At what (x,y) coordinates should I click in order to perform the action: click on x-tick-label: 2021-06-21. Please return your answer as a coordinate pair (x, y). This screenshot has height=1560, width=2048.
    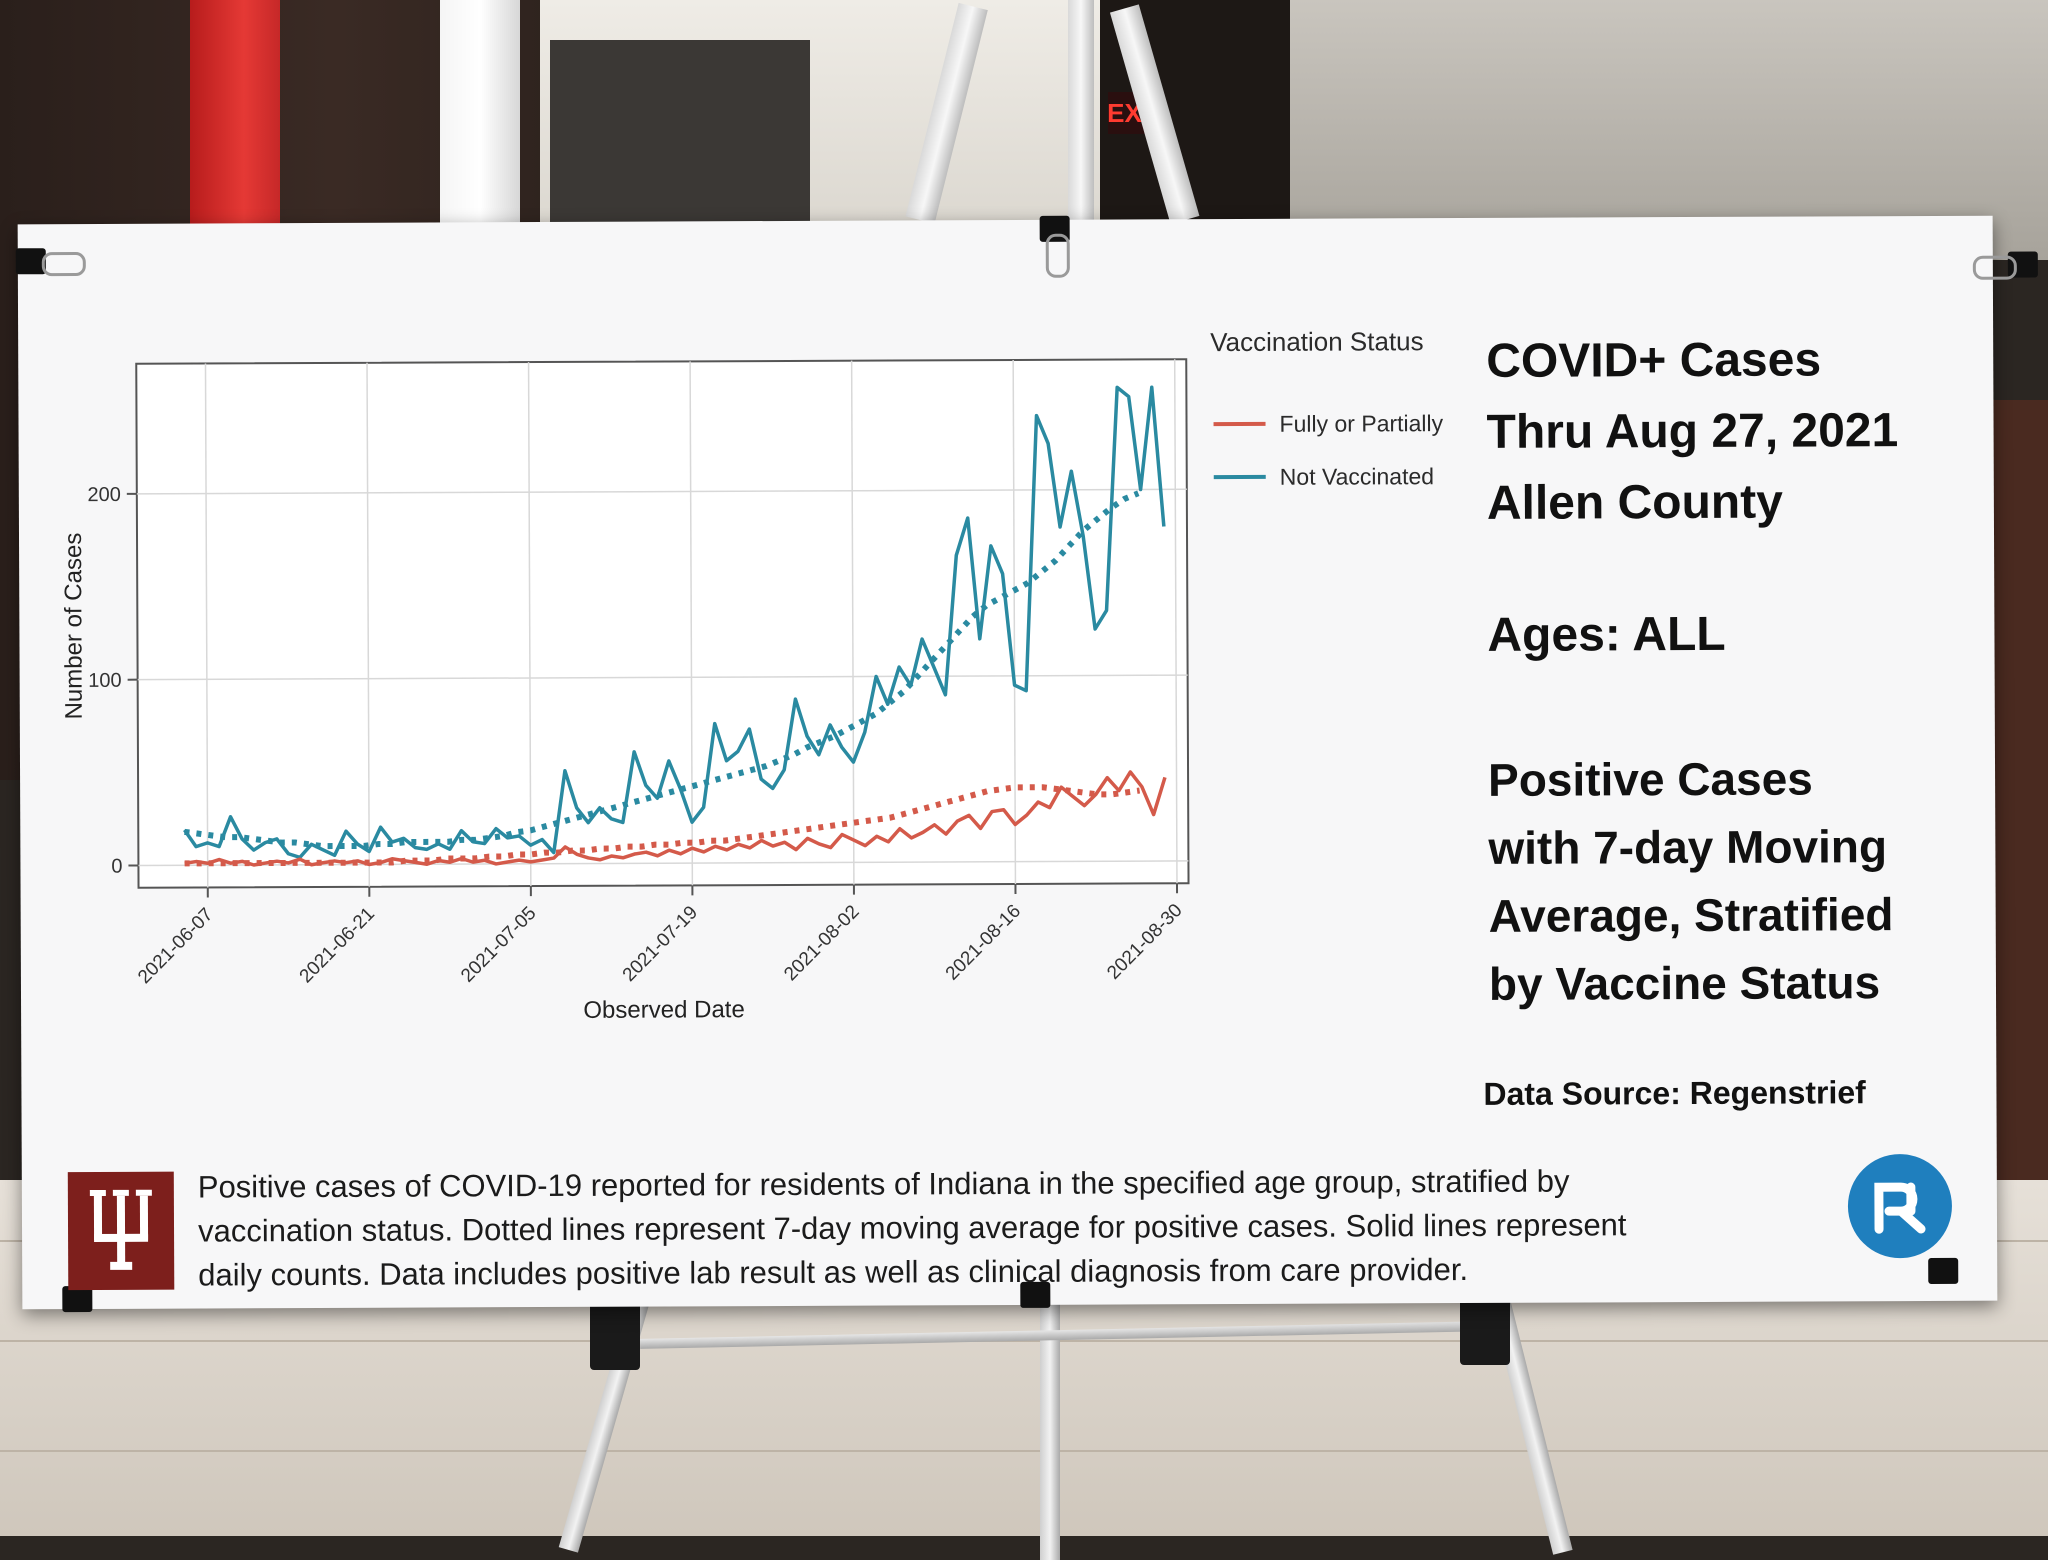
    Looking at the image, I should click on (337, 945).